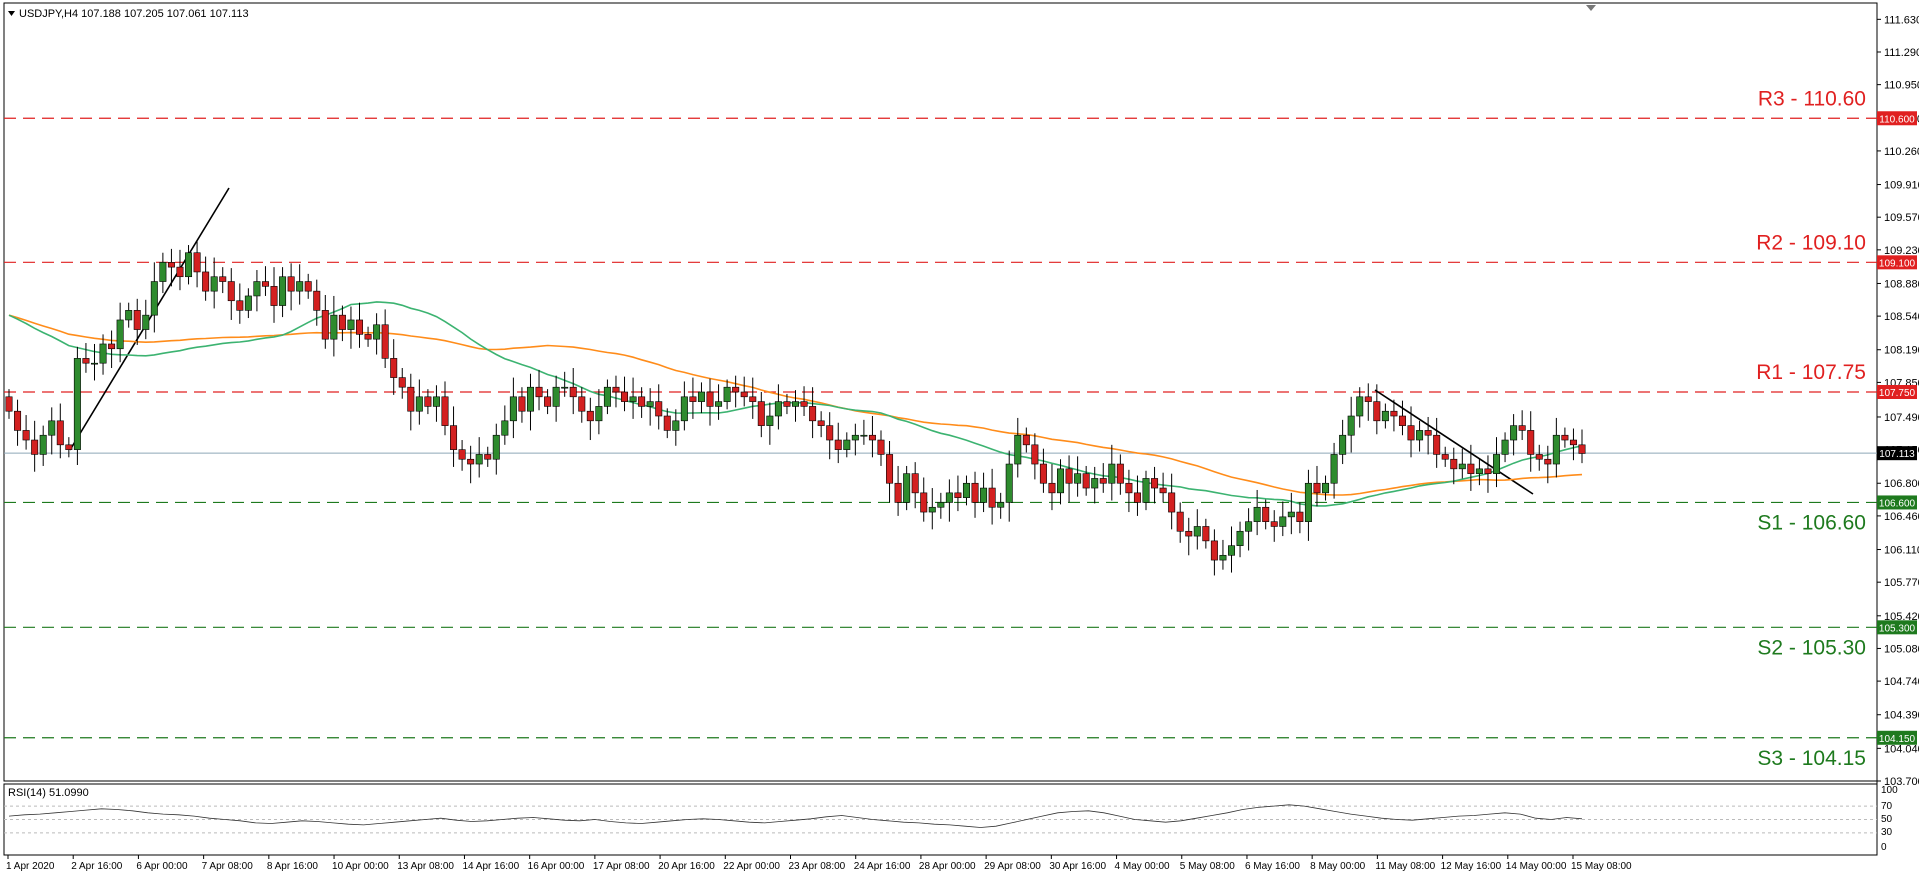  What do you see at coordinates (1897, 737) in the screenshot?
I see `level-price-tag` at bounding box center [1897, 737].